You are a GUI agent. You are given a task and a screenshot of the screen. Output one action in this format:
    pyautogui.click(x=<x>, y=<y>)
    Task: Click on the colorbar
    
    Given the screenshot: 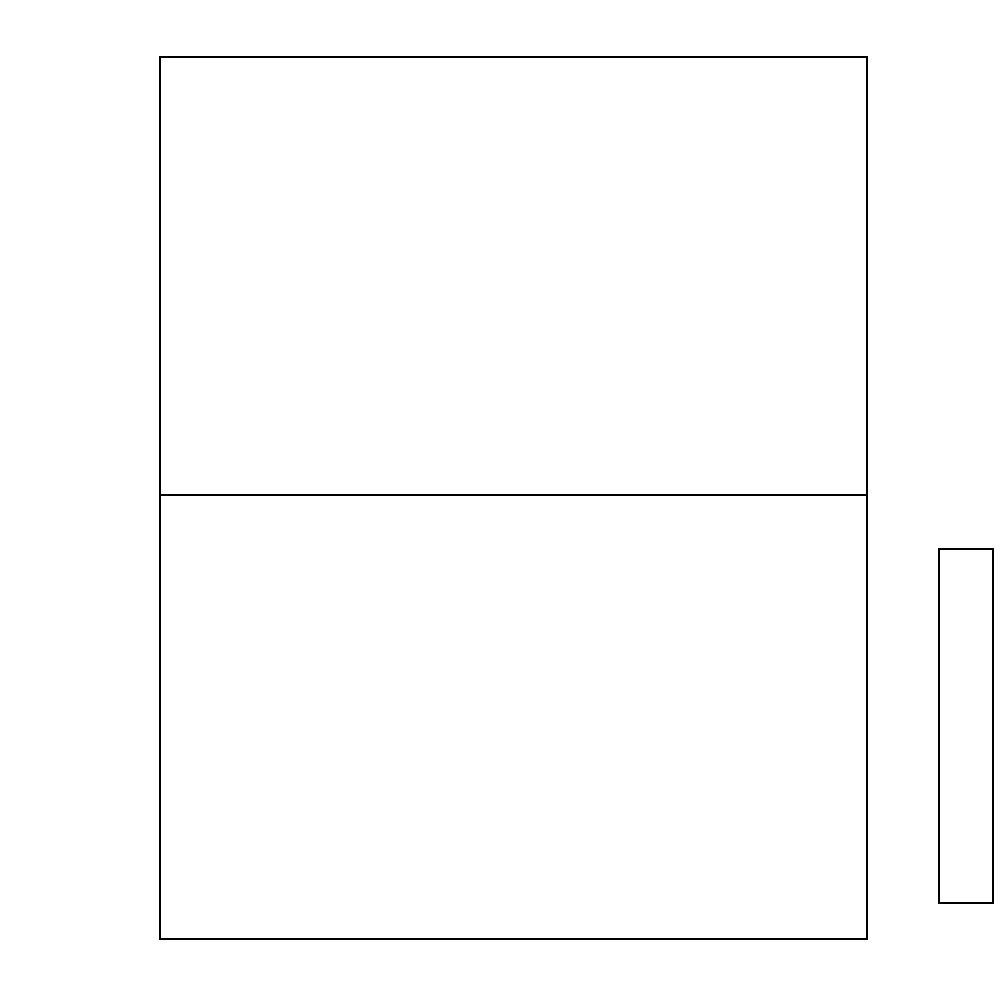 What is the action you would take?
    pyautogui.click(x=966, y=726)
    